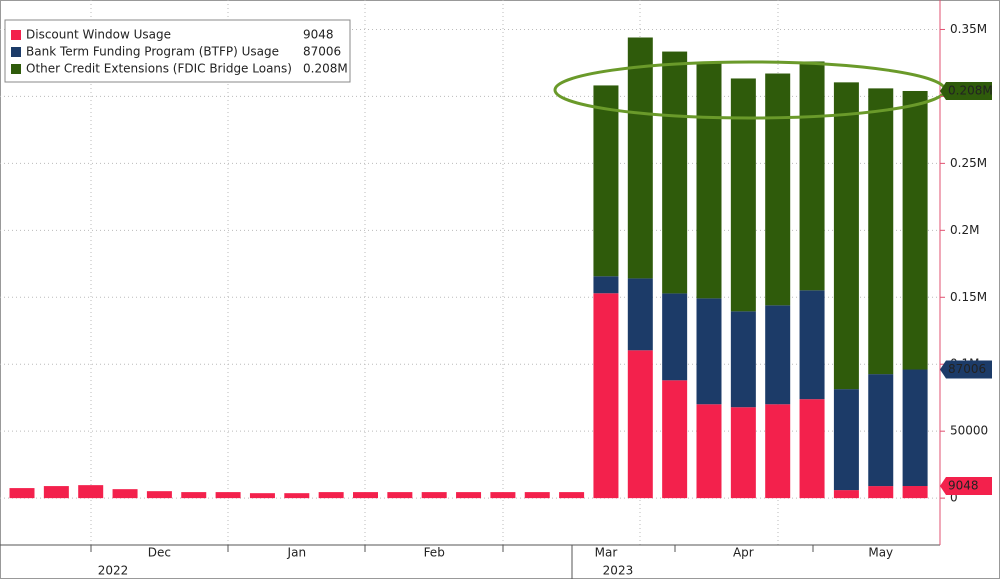 The height and width of the screenshot is (579, 1000). What do you see at coordinates (322, 52) in the screenshot?
I see `legend-value: 87006` at bounding box center [322, 52].